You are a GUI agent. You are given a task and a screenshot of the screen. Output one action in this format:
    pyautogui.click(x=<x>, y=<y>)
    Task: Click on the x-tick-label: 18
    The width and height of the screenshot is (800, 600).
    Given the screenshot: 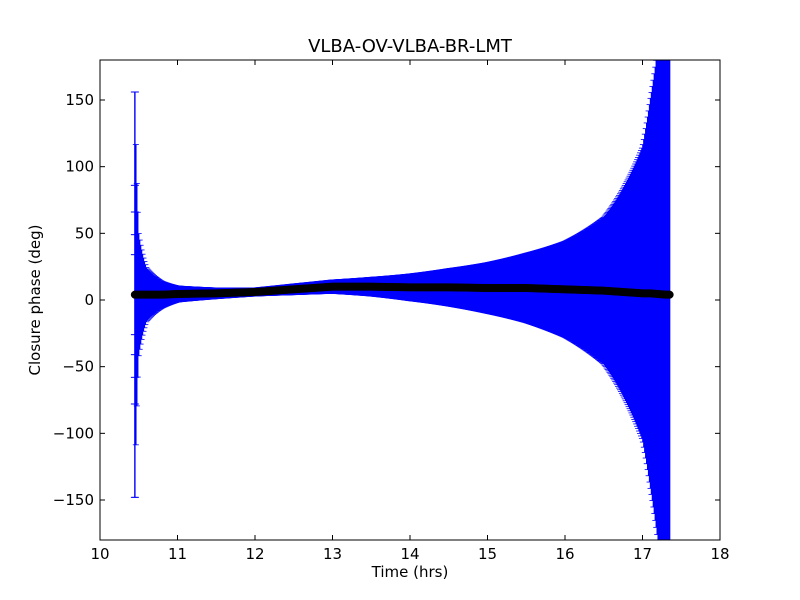 What is the action you would take?
    pyautogui.click(x=719, y=554)
    